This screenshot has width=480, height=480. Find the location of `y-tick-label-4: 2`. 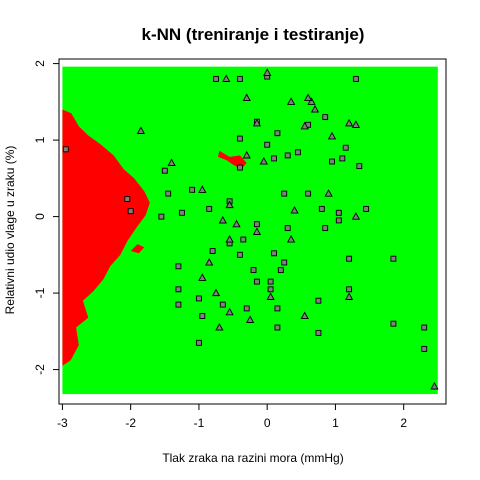

y-tick-label-4: 2 is located at coordinates (40, 63).